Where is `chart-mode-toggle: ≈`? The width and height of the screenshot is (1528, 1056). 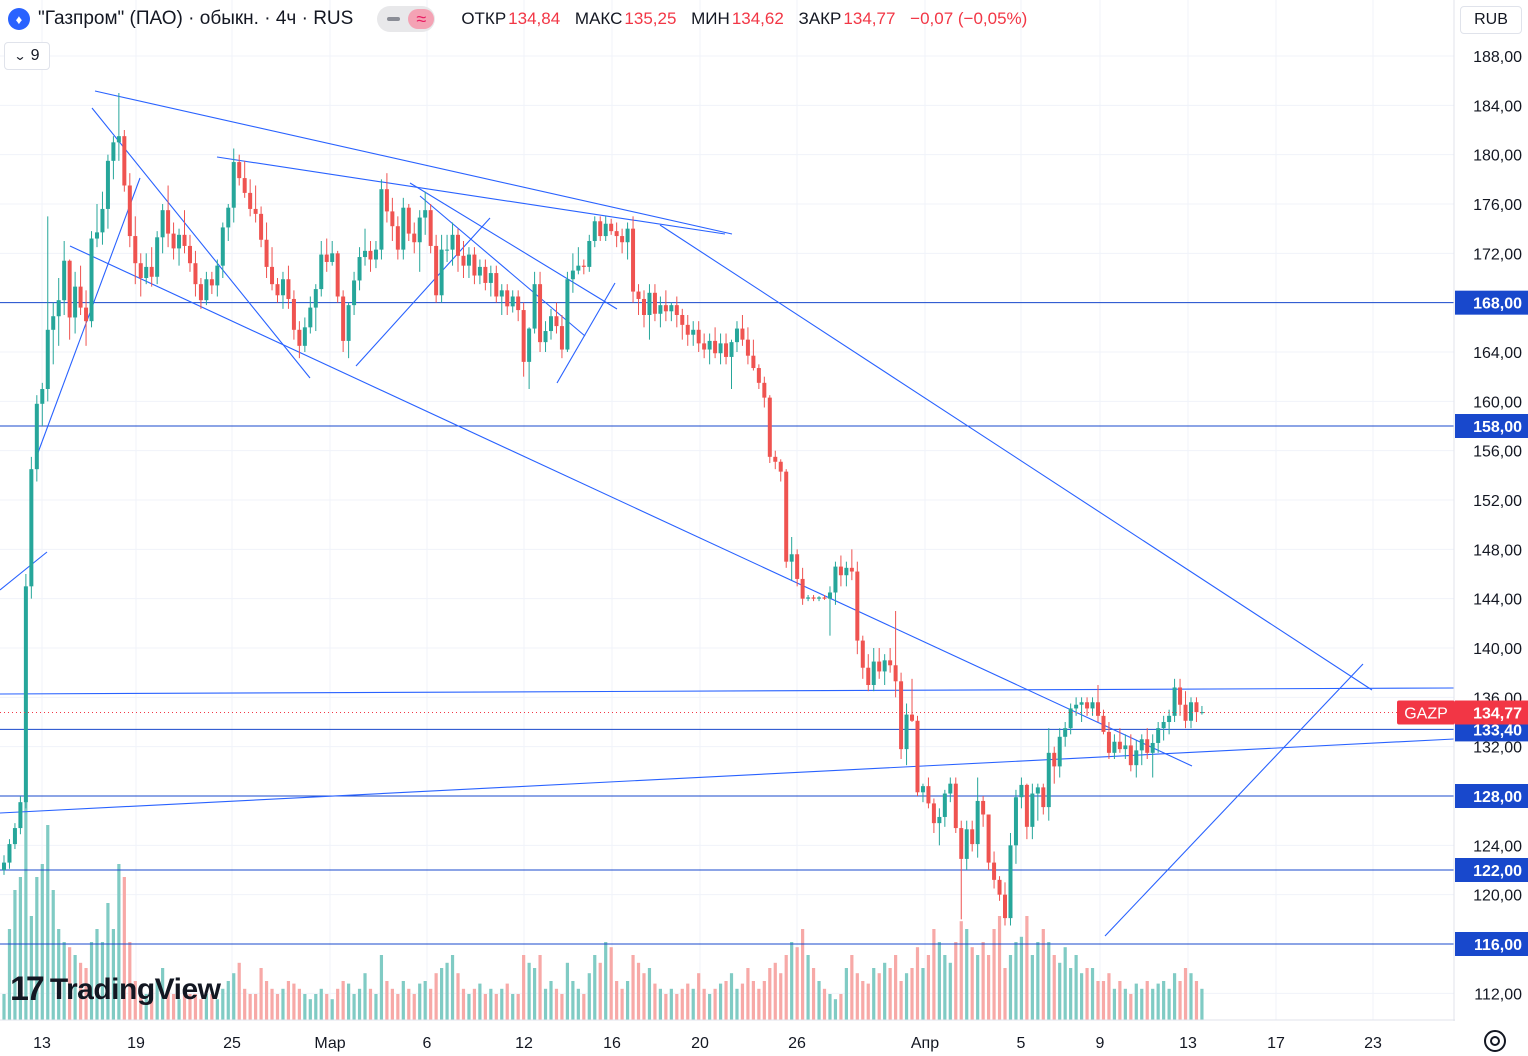 chart-mode-toggle: ≈ is located at coordinates (406, 19).